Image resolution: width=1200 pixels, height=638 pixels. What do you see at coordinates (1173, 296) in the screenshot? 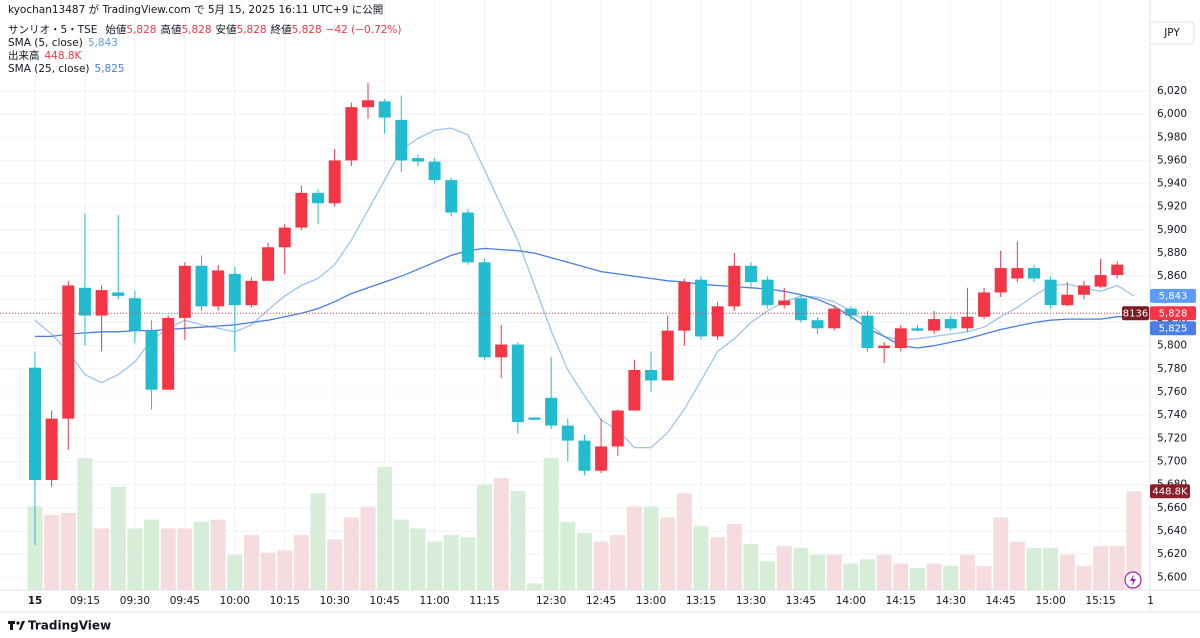
I see `price-tag-label: 5,843` at bounding box center [1173, 296].